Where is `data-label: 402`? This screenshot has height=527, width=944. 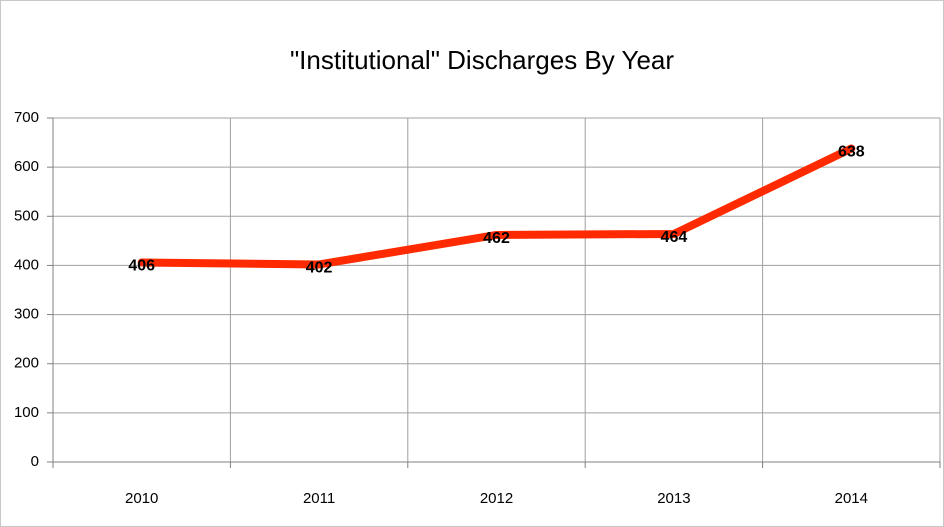
data-label: 402 is located at coordinates (319, 268).